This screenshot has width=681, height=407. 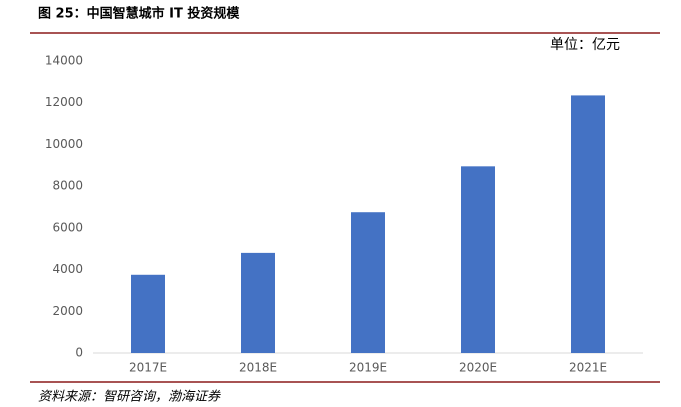 What do you see at coordinates (64, 144) in the screenshot?
I see `y-tick-label: 10000` at bounding box center [64, 144].